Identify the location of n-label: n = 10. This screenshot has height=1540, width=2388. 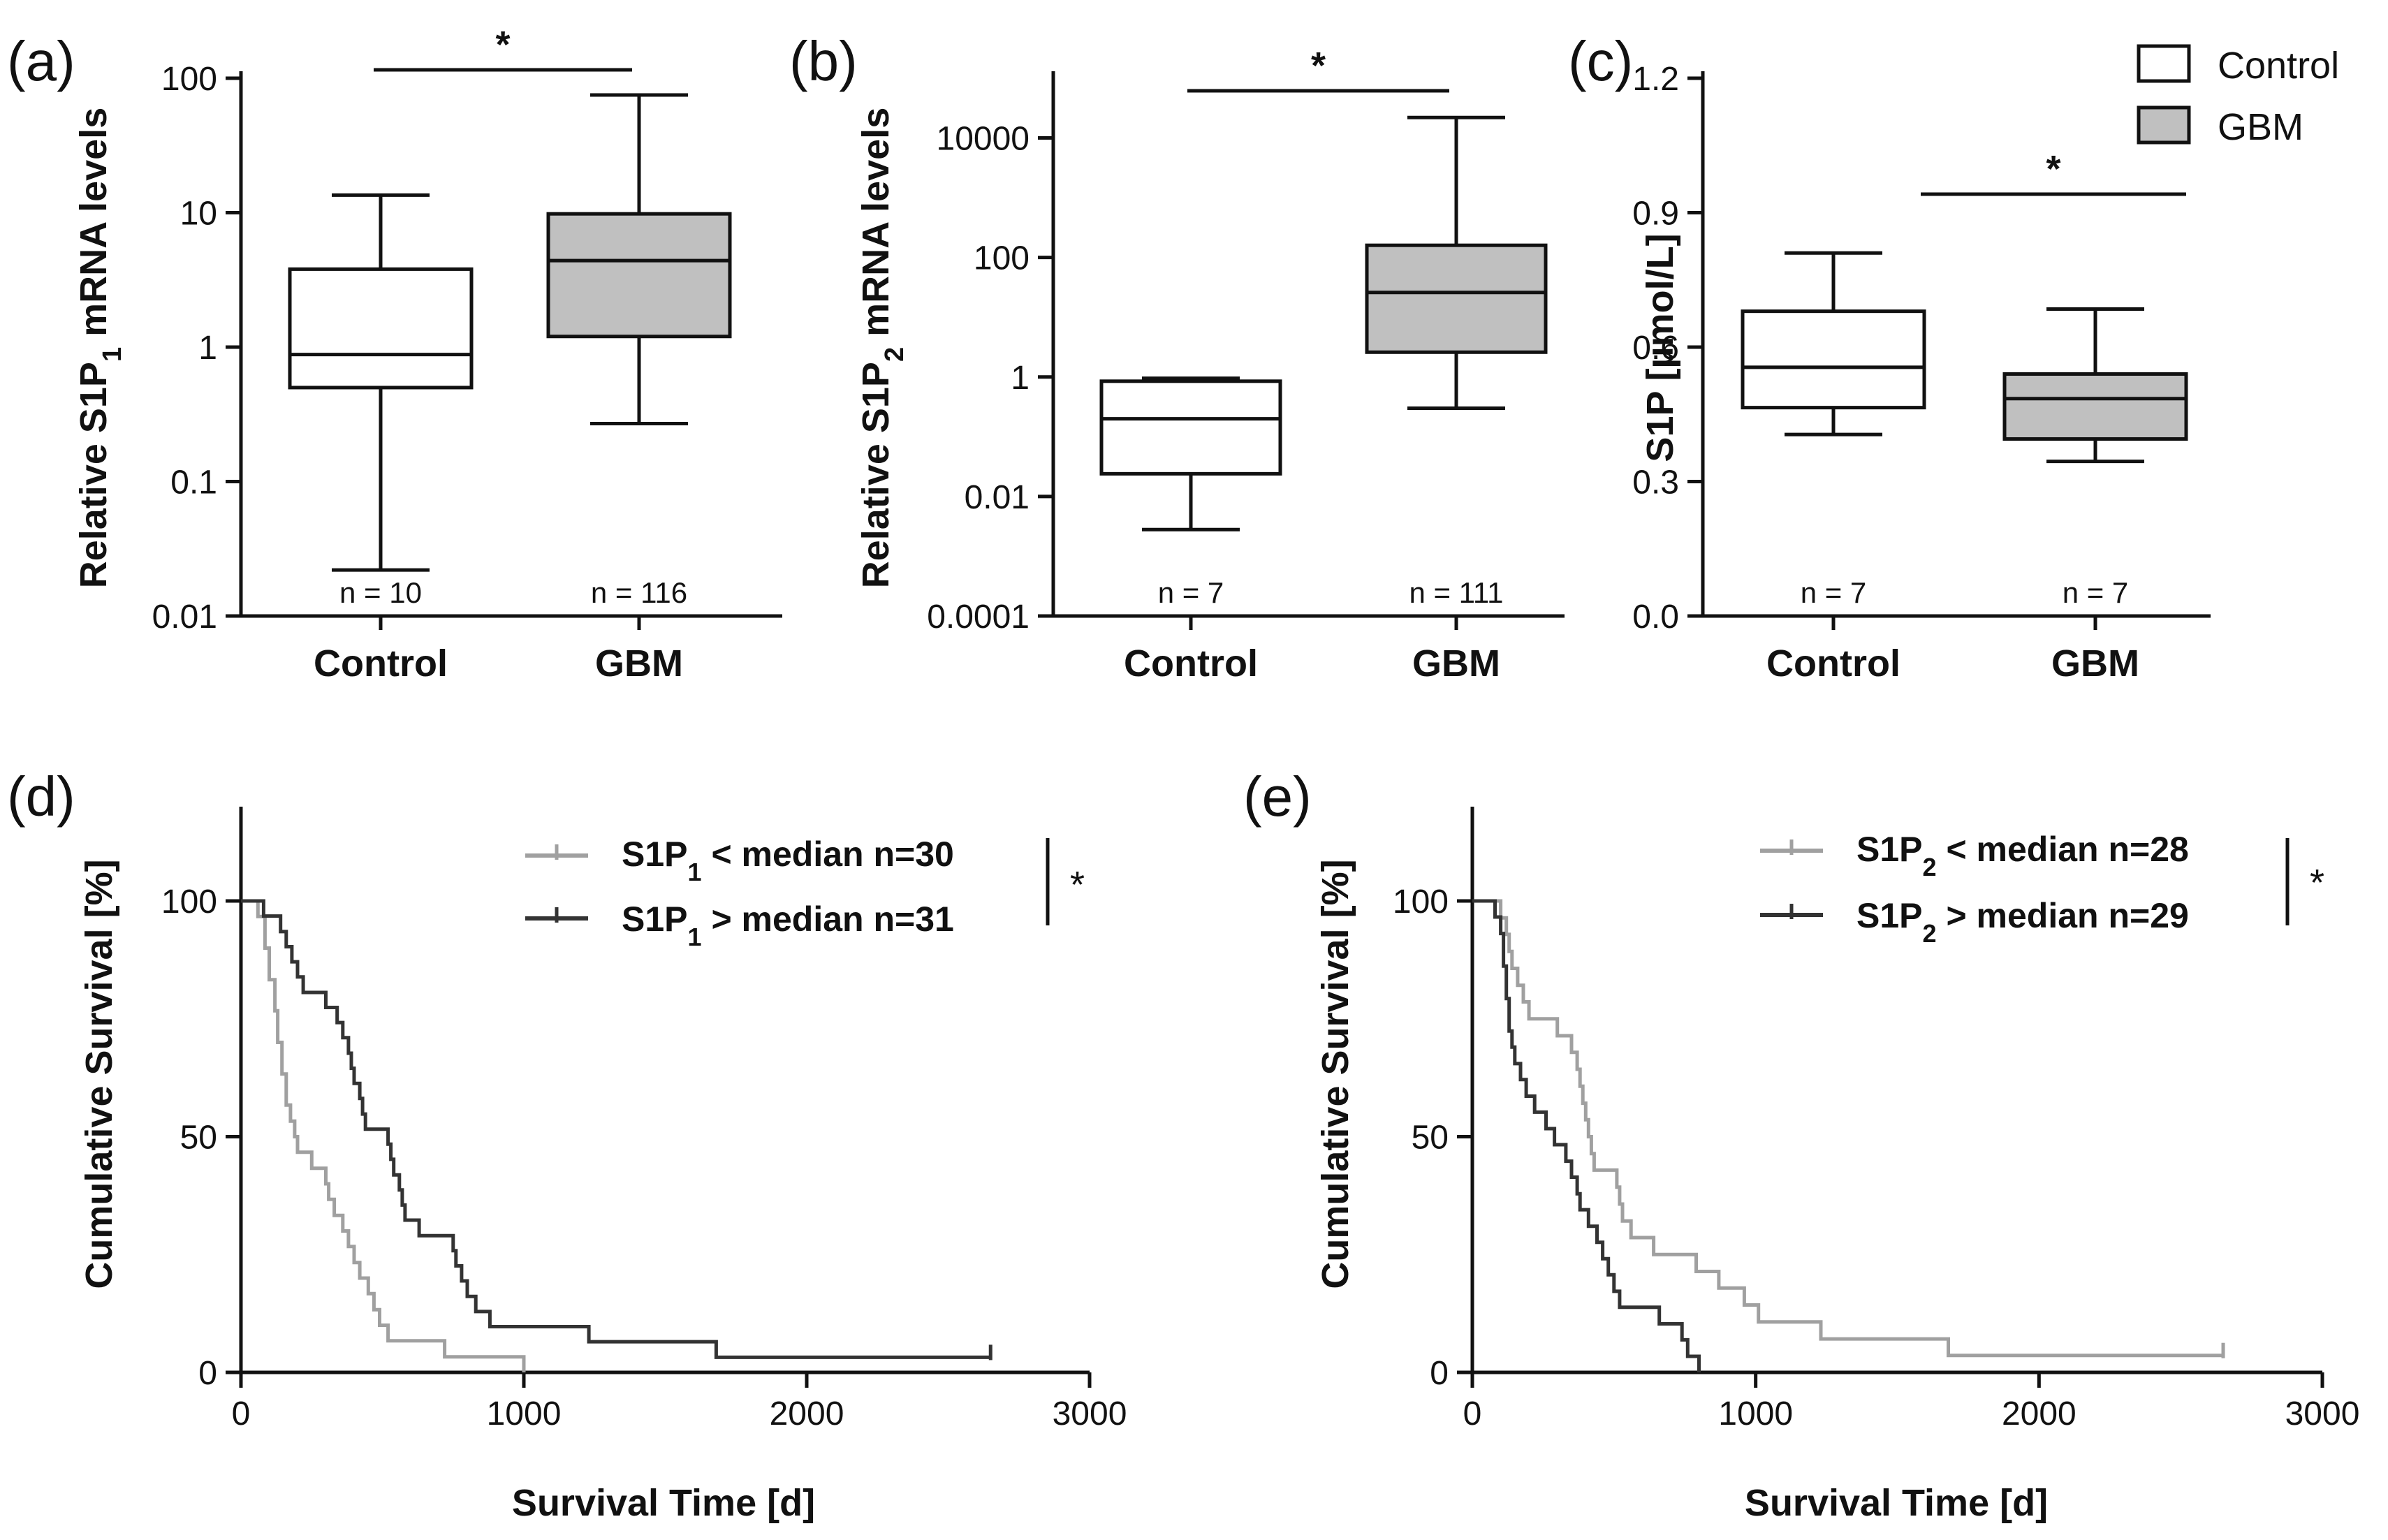
(380, 592).